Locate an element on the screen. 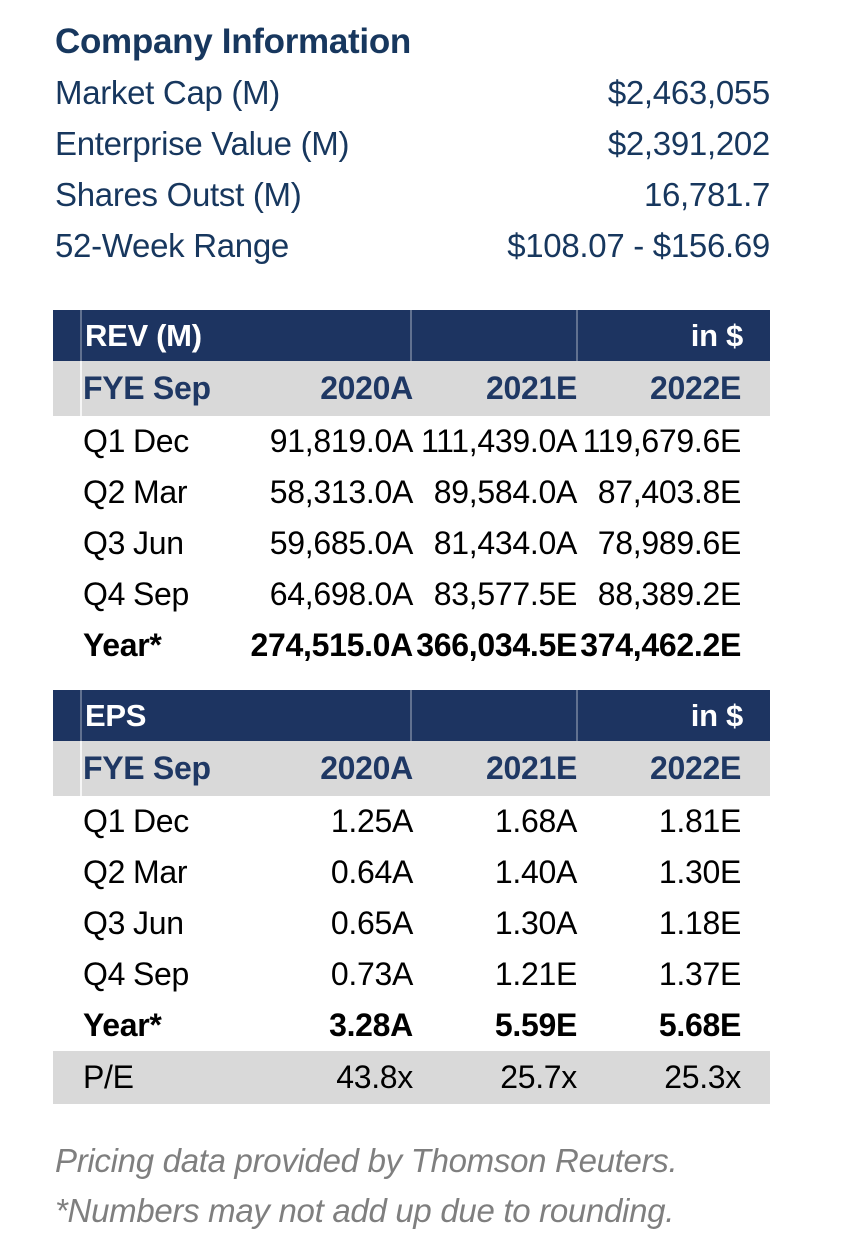 The image size is (850, 1260). month-label: Jun is located at coordinates (158, 923).